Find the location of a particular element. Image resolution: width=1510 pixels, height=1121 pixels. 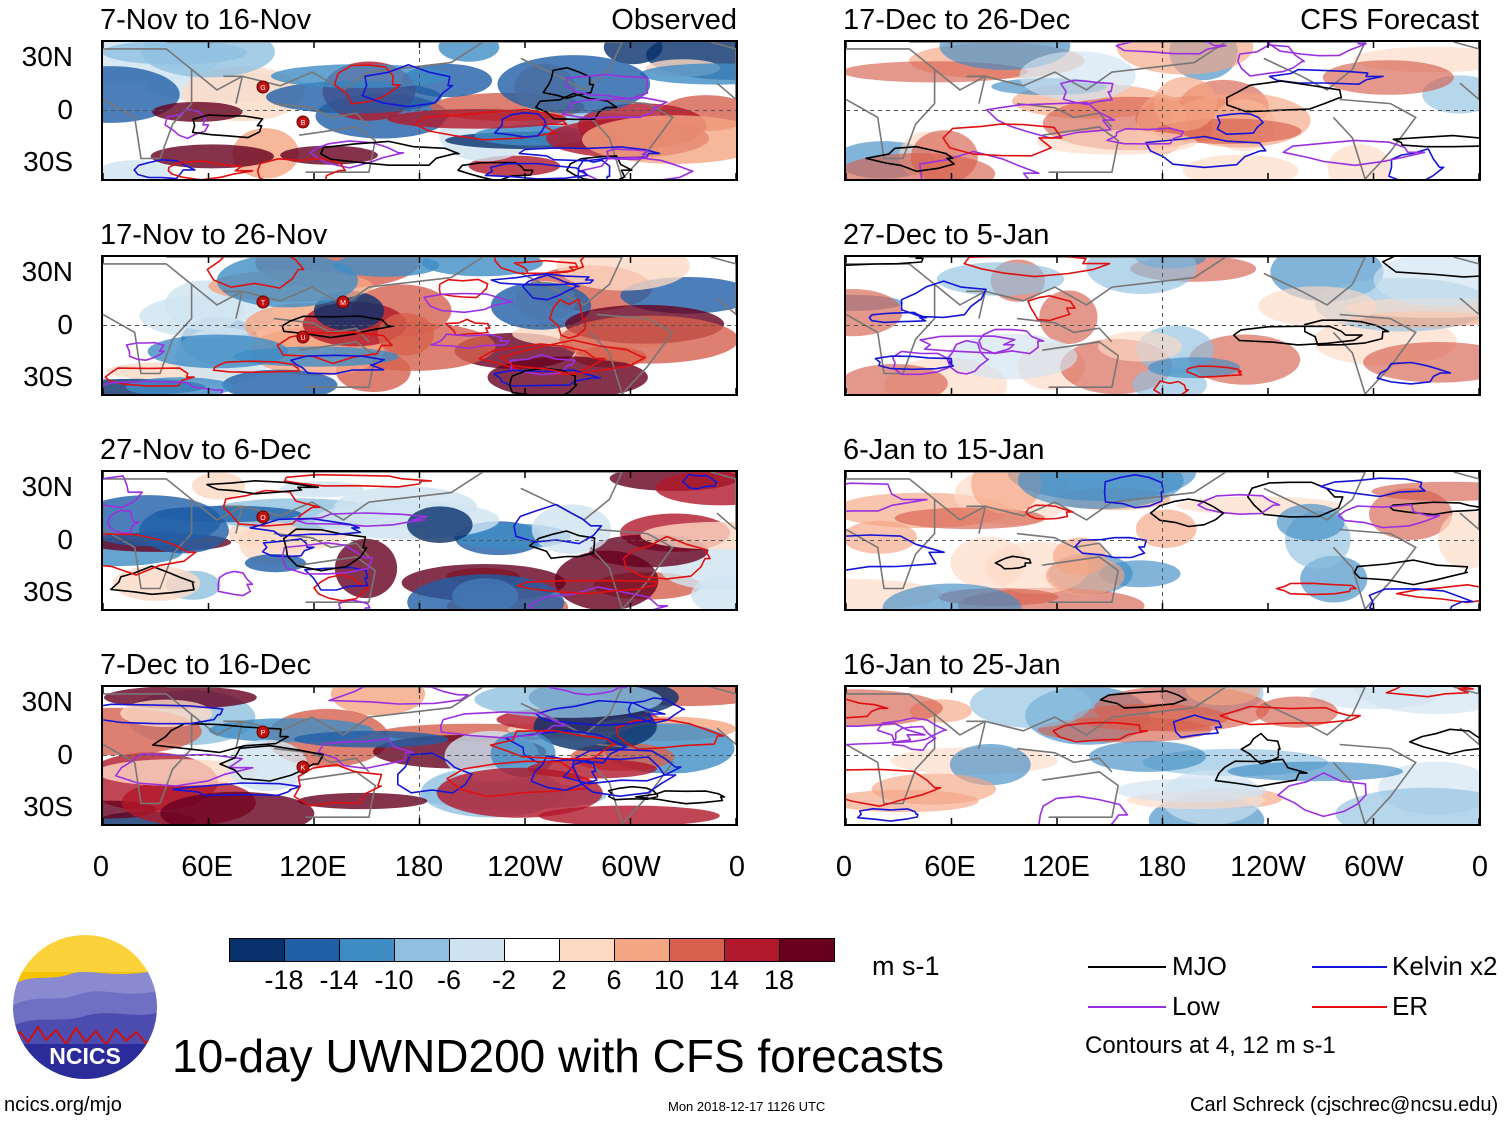

colorbar-units: m s-1 is located at coordinates (906, 966).